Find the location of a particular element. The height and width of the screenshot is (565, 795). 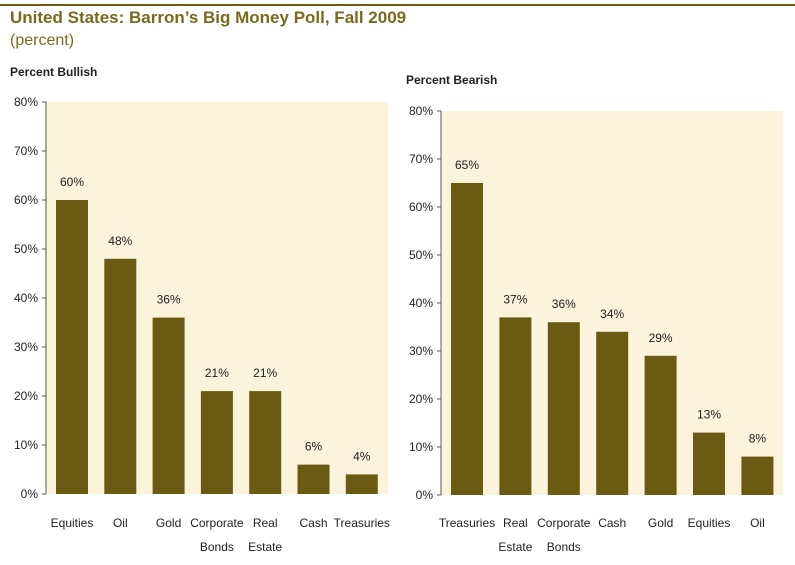

bearish-y-tick-label: 40% is located at coordinates (421, 303).